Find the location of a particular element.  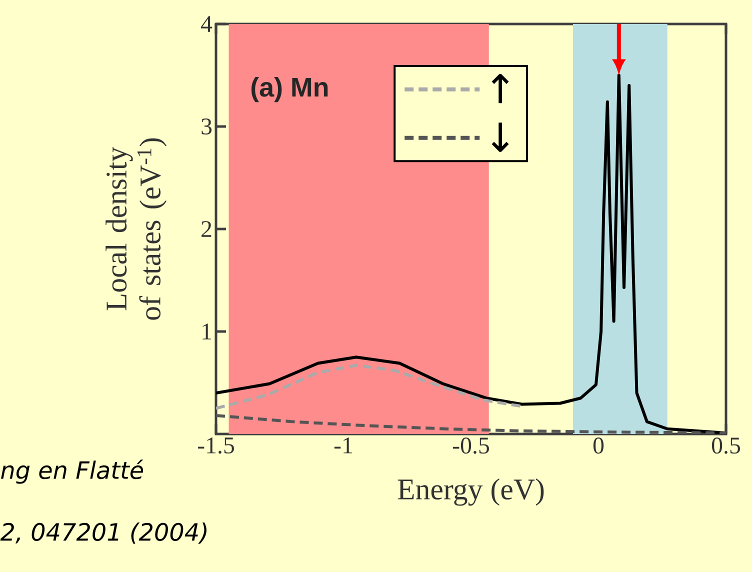

text: (a) Mn is located at coordinates (289, 89).